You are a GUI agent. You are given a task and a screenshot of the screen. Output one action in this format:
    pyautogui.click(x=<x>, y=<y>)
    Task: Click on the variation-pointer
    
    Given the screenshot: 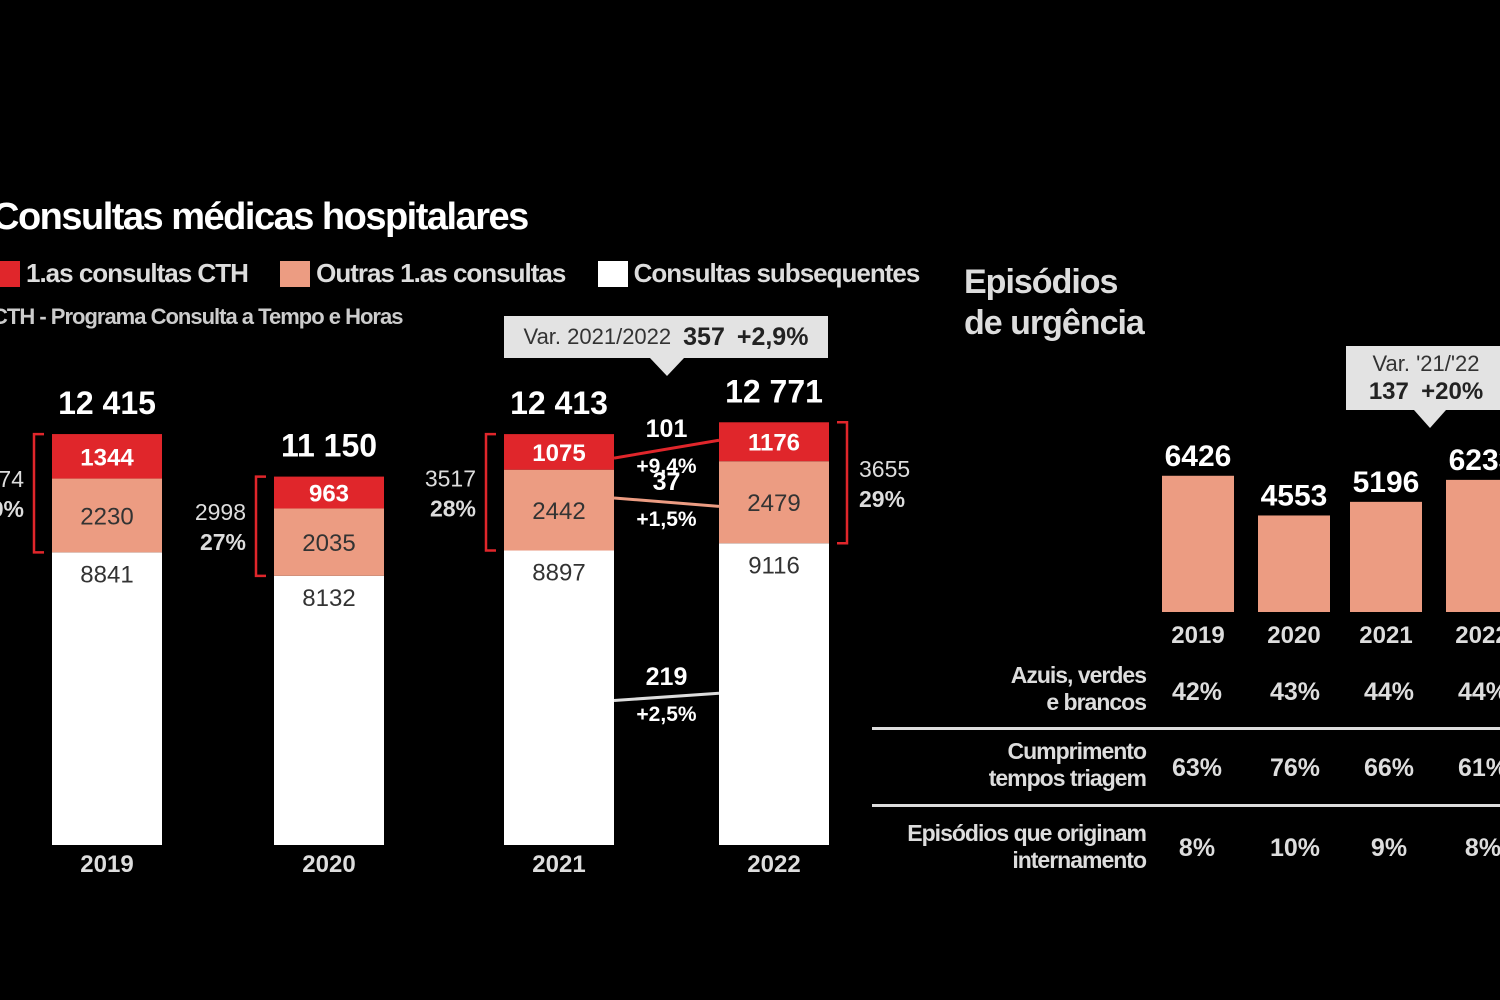 What is the action you would take?
    pyautogui.click(x=667, y=367)
    